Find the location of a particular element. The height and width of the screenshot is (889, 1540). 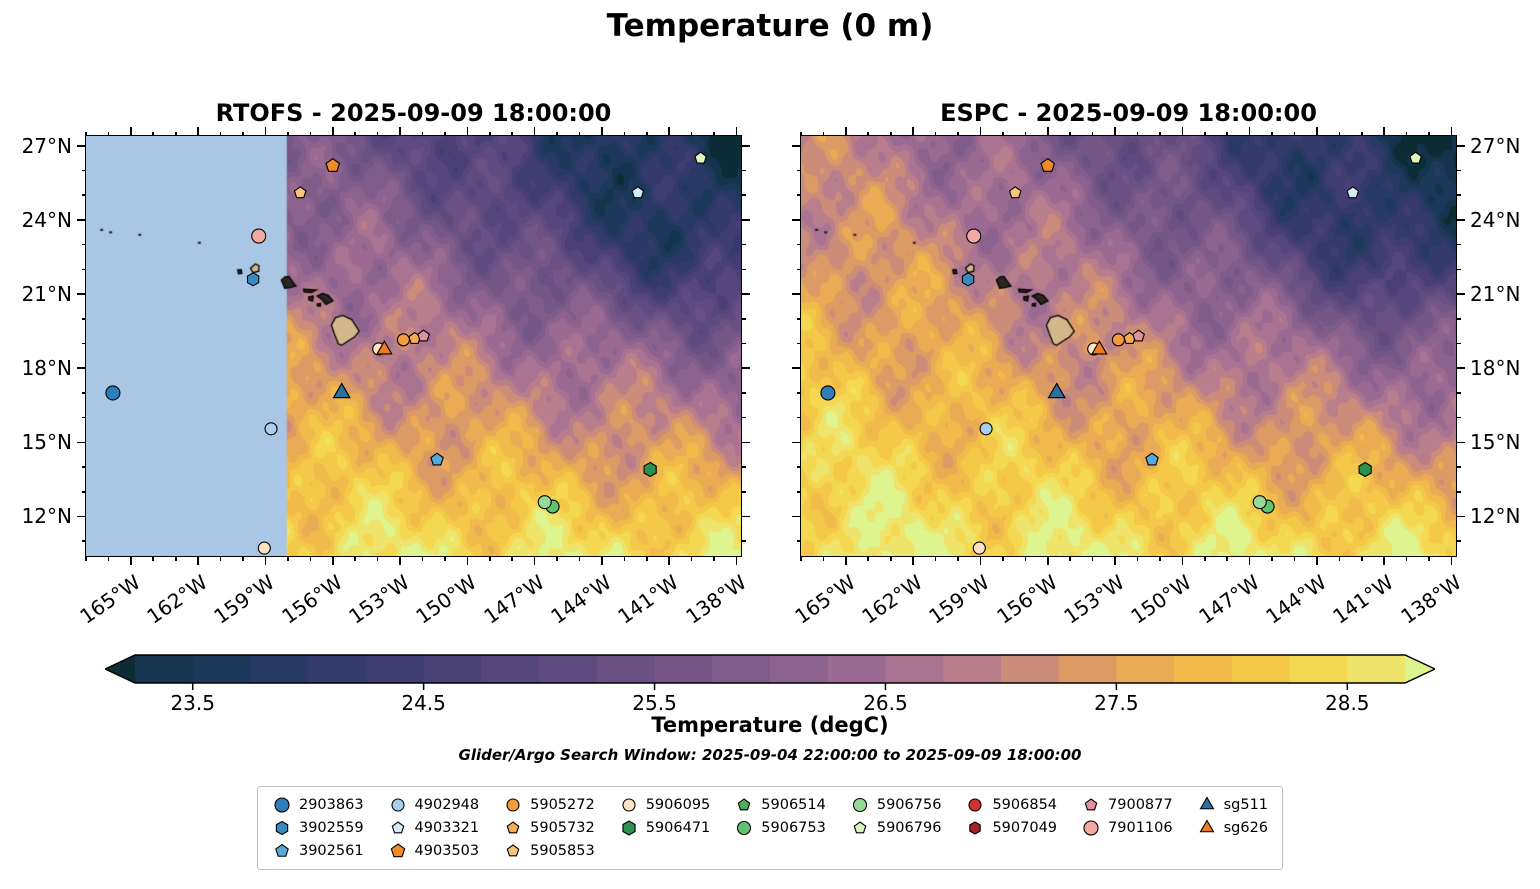

legend-item-2903863: 2903863 is located at coordinates (318, 805).